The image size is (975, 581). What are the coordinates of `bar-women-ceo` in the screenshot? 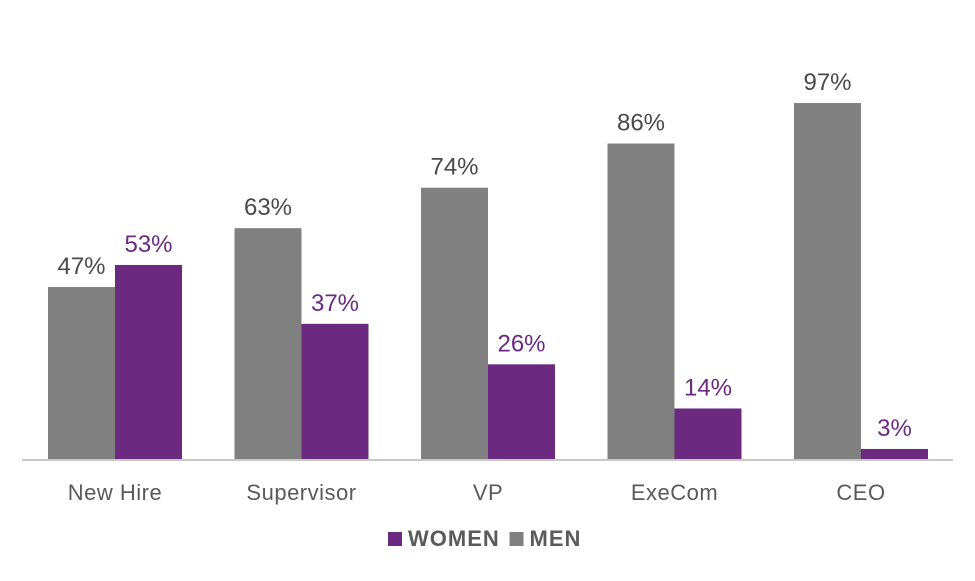 It's located at (894, 454).